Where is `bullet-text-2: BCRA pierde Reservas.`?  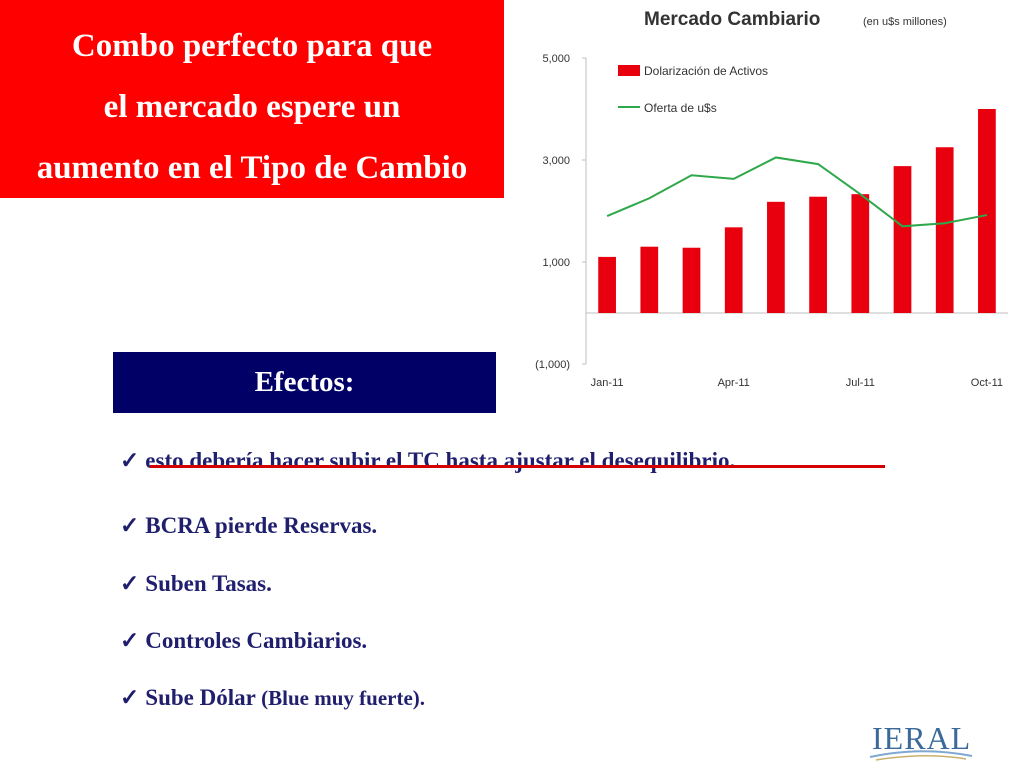 bullet-text-2: BCRA pierde Reservas. is located at coordinates (261, 525).